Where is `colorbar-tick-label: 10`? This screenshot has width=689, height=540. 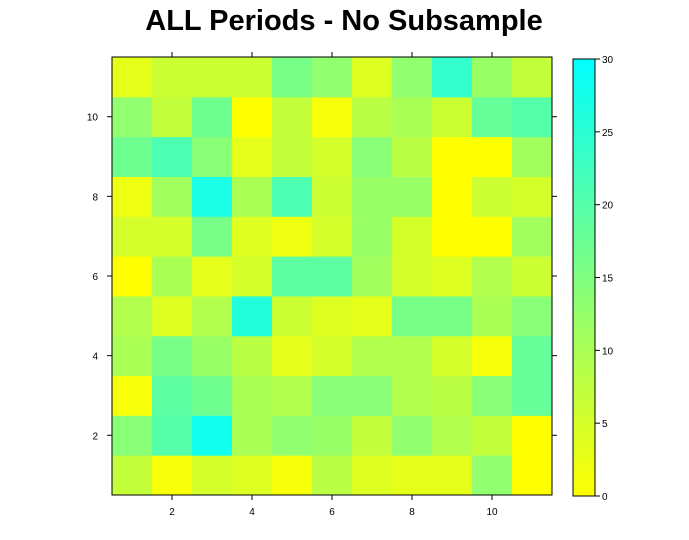
colorbar-tick-label: 10 is located at coordinates (608, 351).